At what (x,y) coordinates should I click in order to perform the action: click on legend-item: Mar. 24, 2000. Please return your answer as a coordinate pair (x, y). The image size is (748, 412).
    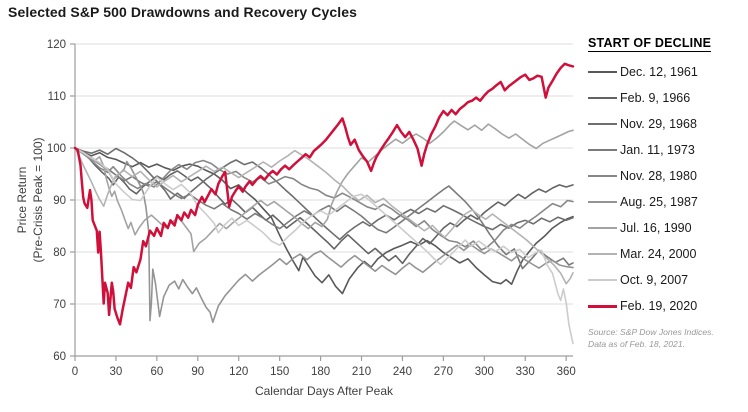
    Looking at the image, I should click on (667, 254).